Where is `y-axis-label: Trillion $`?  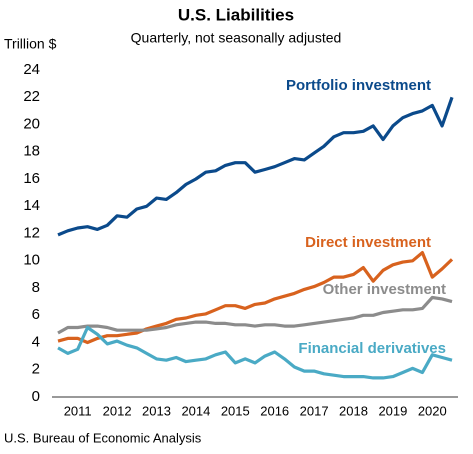 y-axis-label: Trillion $ is located at coordinates (30, 44).